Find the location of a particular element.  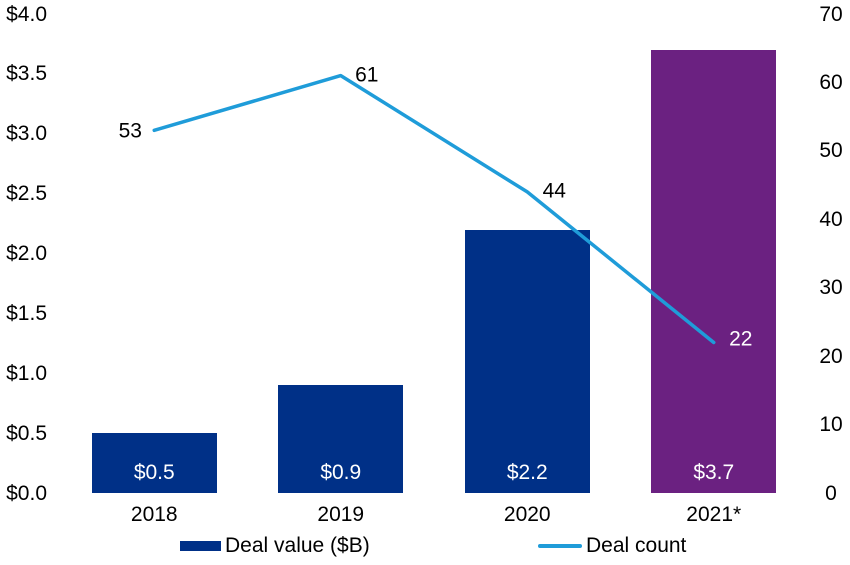

left-axis-tick: $4.0 is located at coordinates (26, 14).